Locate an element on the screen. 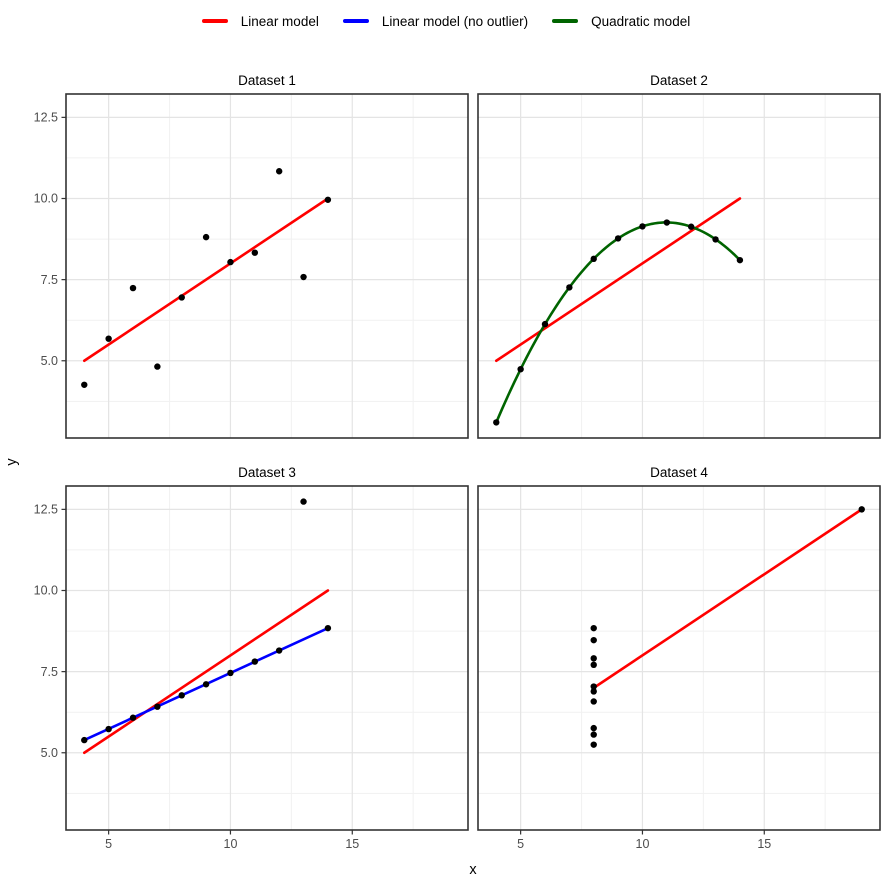 The image size is (892, 892). legend-item-linear-model-no-outlier: Linear model (no outlier) is located at coordinates (435, 21).